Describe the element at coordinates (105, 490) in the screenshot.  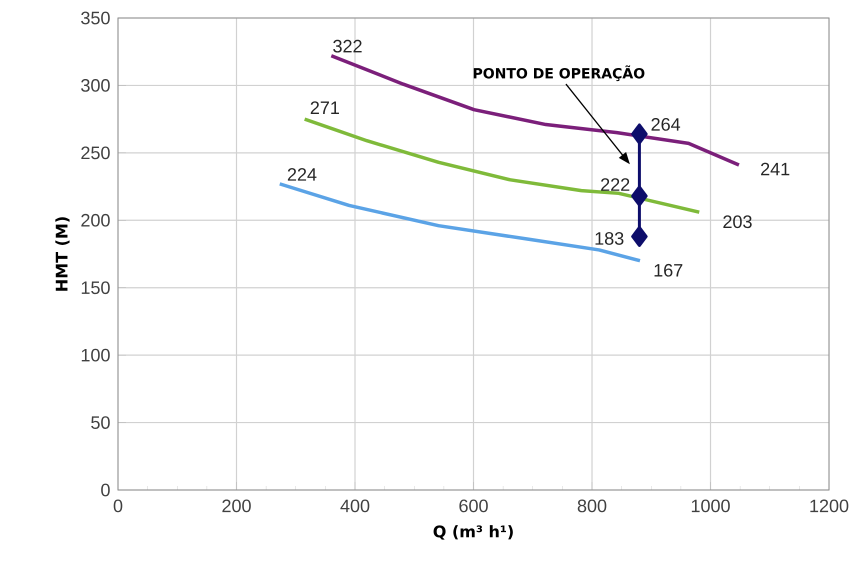
I see `y-tick-label: 0` at that location.